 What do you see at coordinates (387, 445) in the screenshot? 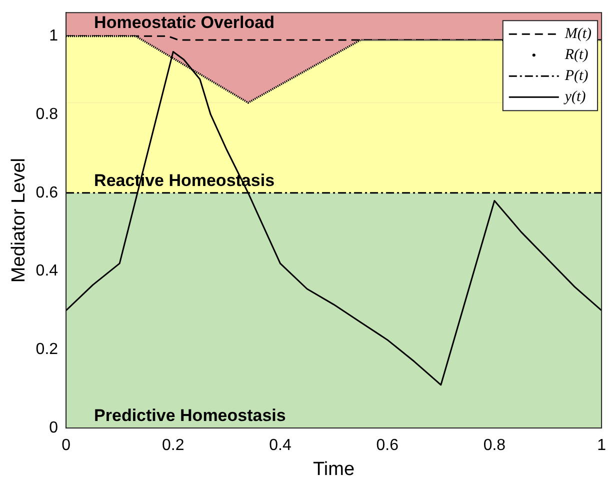
I see `x-tick-label: 0.6` at bounding box center [387, 445].